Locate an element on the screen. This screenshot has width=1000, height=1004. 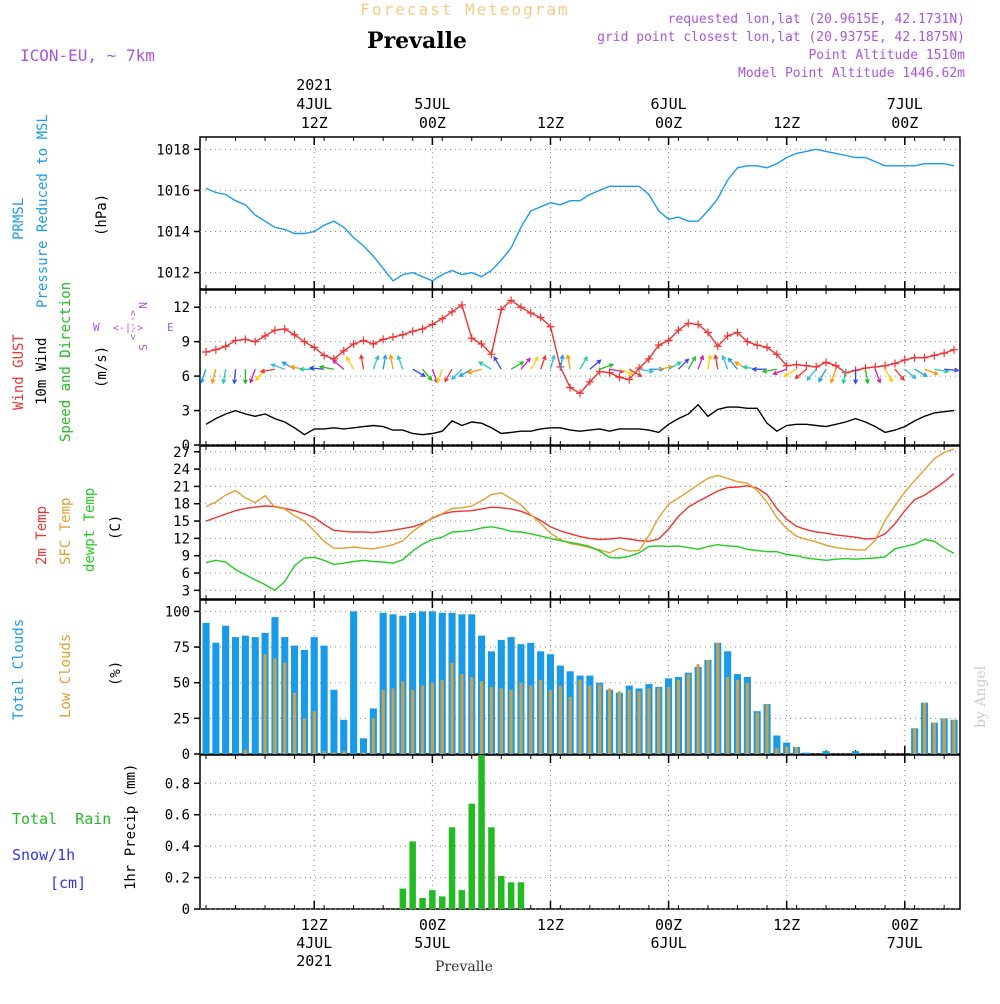
y-tick-label: 1014 is located at coordinates (173, 232).